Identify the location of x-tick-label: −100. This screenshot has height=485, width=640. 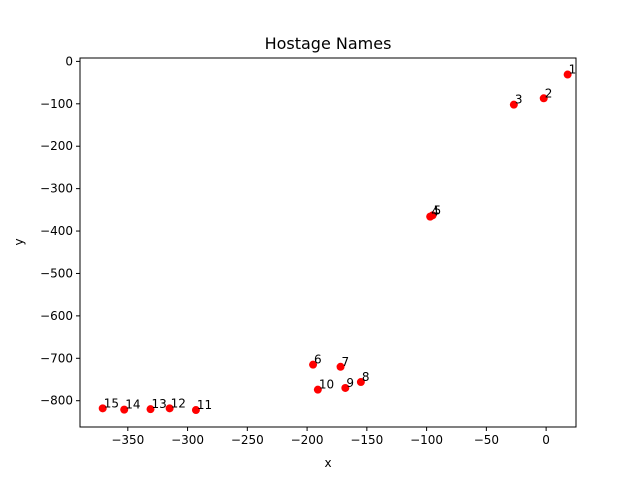
(426, 440).